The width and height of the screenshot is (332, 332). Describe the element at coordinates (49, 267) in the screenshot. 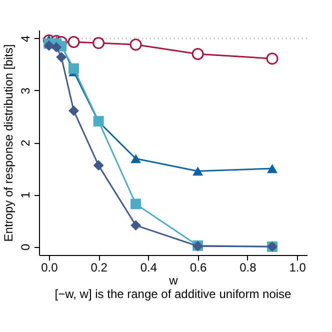

I see `x-tick-label: 0.0` at that location.